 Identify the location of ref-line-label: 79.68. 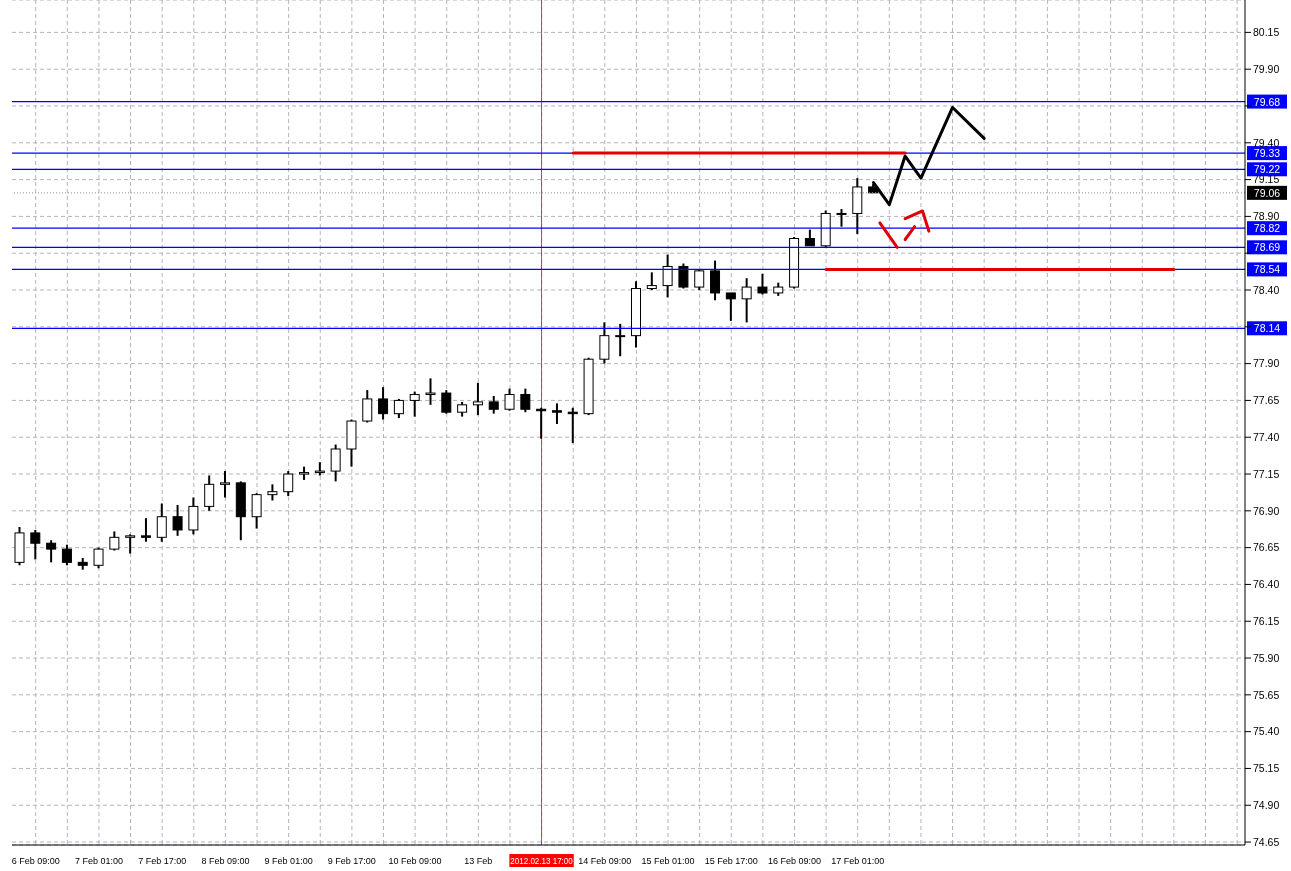
(1267, 101).